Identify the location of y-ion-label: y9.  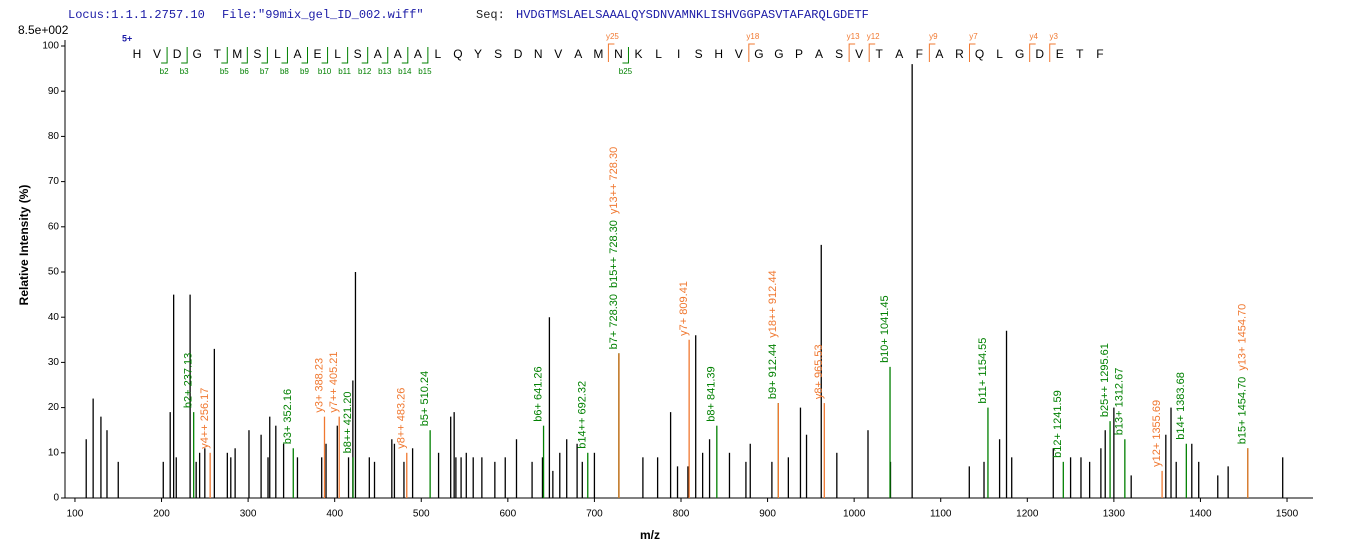
(933, 36).